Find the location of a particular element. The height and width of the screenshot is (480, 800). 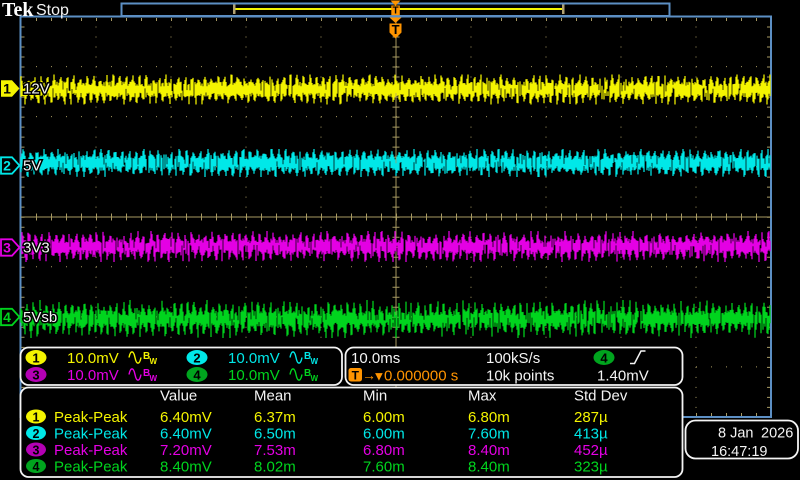

svg-text: 1.40mV is located at coordinates (623, 376).